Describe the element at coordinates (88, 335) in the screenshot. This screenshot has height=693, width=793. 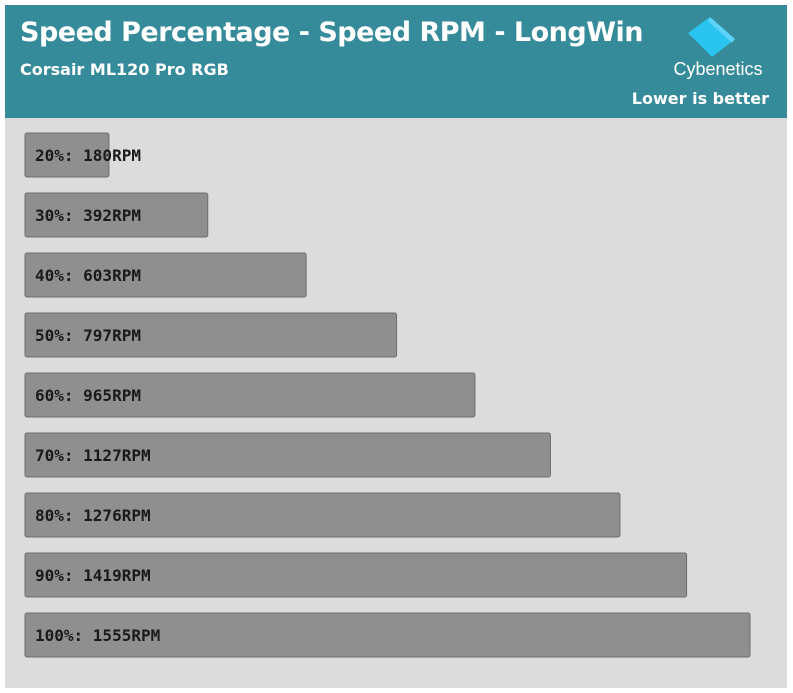
I see `bar-label-50pct: 50%: 797RPM` at that location.